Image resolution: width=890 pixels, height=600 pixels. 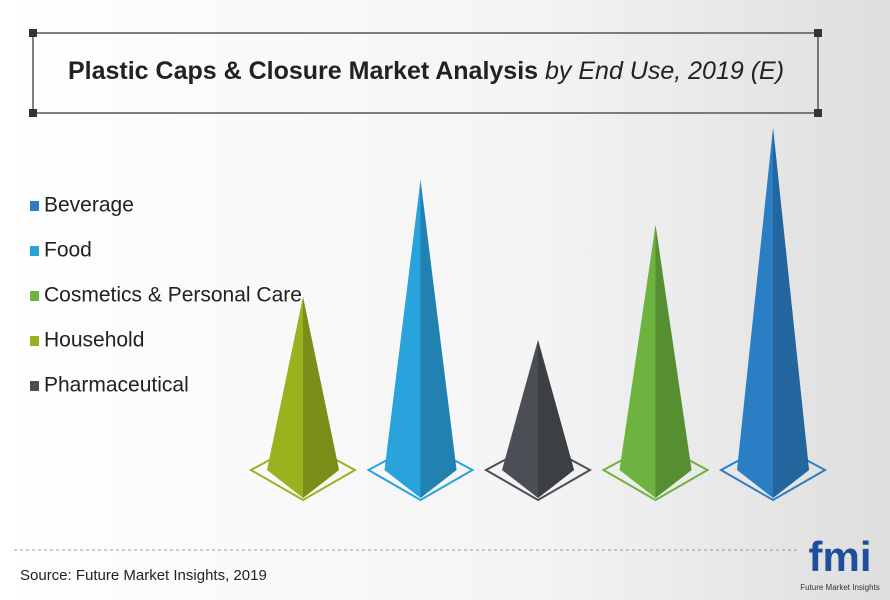 I want to click on legend-label: Food, so click(x=68, y=250).